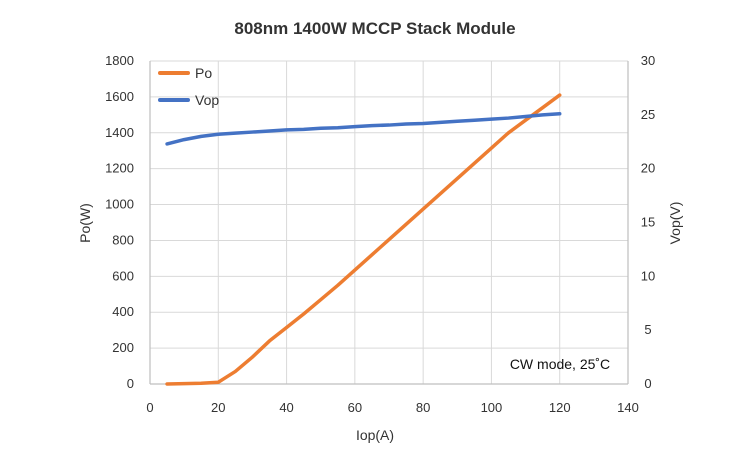 The image size is (750, 459). I want to click on x-tick-label: 140, so click(628, 407).